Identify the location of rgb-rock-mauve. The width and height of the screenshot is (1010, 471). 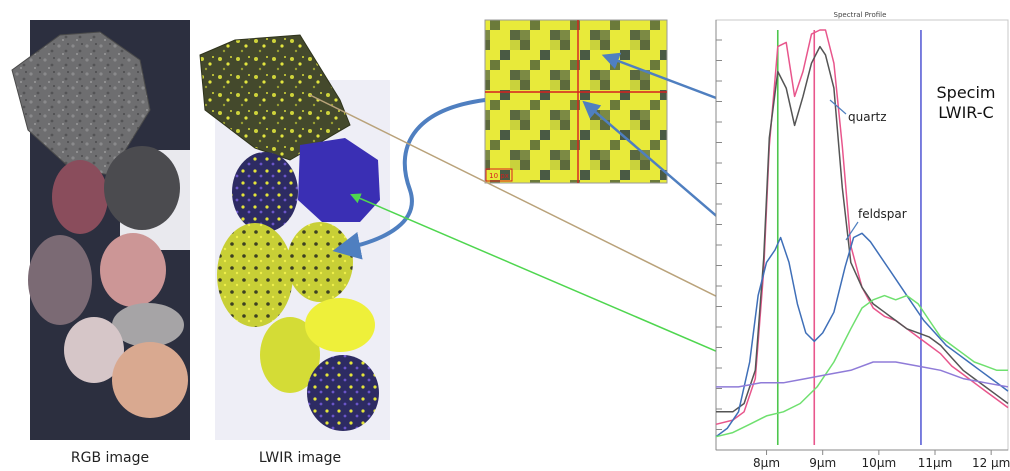
(60, 280).